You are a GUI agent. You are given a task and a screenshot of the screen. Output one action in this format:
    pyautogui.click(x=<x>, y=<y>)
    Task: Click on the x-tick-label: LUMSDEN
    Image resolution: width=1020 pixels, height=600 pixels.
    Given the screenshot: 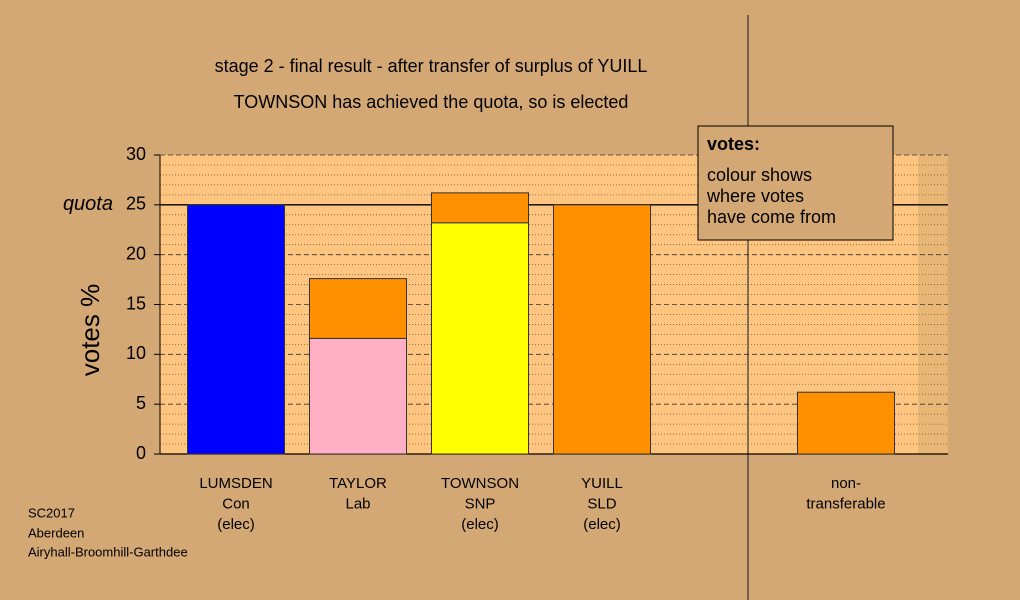 What is the action you would take?
    pyautogui.click(x=235, y=483)
    